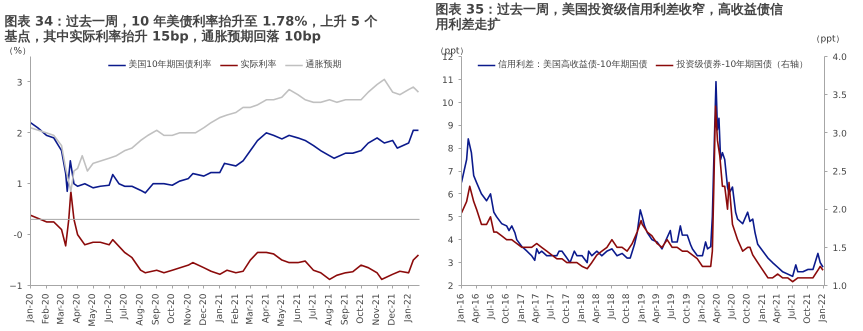 The height and width of the screenshot is (331, 863). I want to click on x-tick-label: Aug-21, so click(329, 309).